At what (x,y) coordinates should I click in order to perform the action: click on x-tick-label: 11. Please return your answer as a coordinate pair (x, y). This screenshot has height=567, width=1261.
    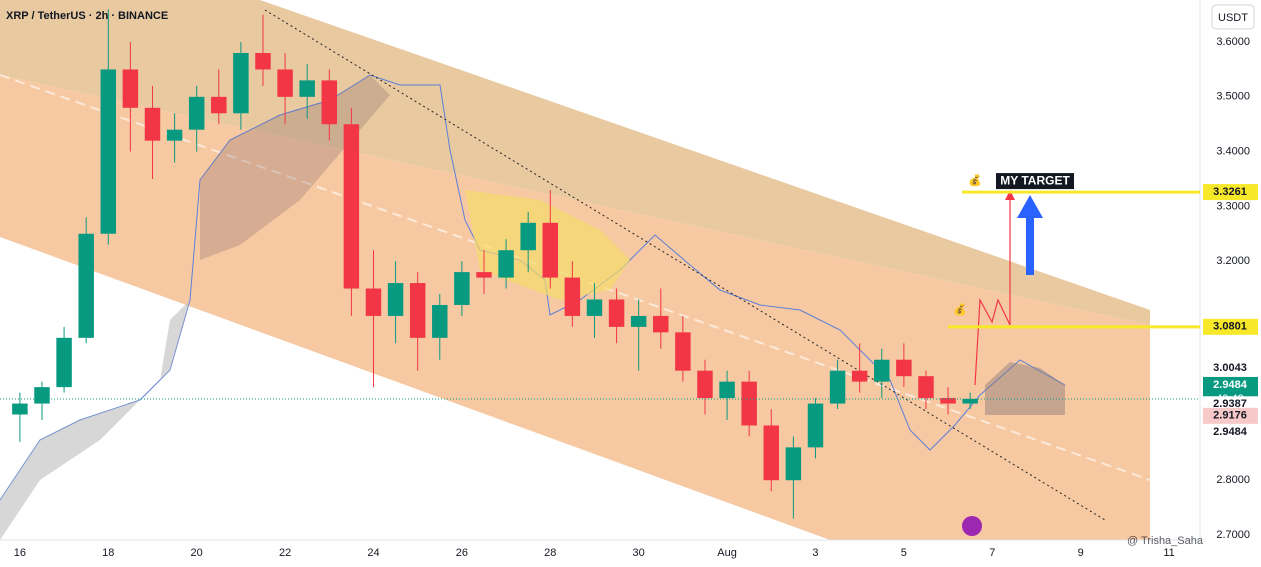
    Looking at the image, I should click on (1168, 553).